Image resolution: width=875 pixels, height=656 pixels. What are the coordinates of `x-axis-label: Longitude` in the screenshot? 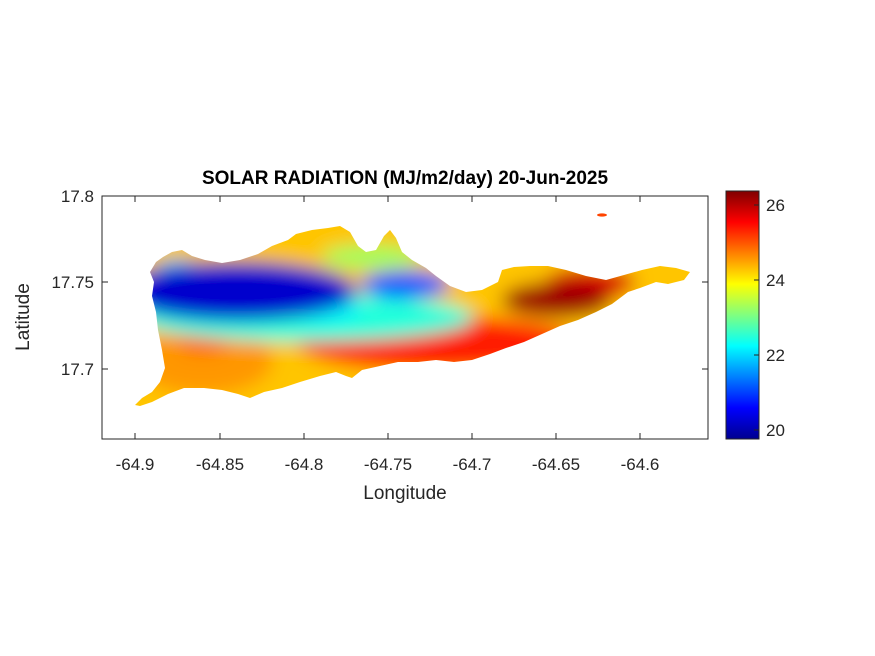 It's located at (404, 493).